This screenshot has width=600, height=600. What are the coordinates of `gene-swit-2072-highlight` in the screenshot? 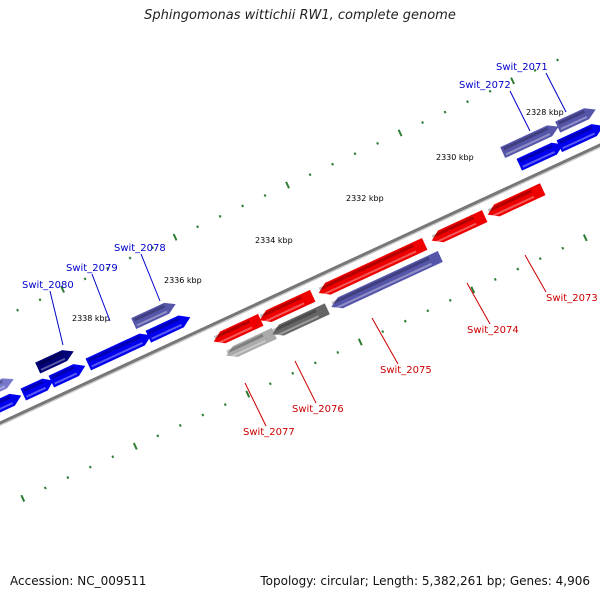 It's located at (528, 144).